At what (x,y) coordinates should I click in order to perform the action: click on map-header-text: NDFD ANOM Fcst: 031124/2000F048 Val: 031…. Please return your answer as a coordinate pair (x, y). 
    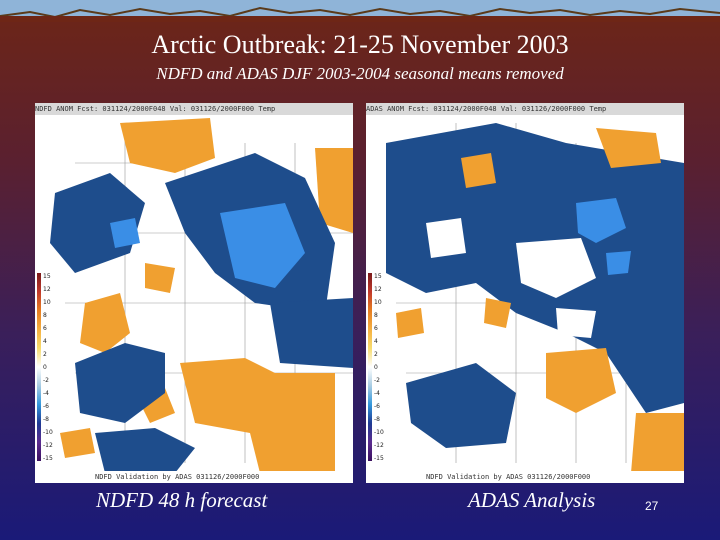
    Looking at the image, I should click on (194, 109).